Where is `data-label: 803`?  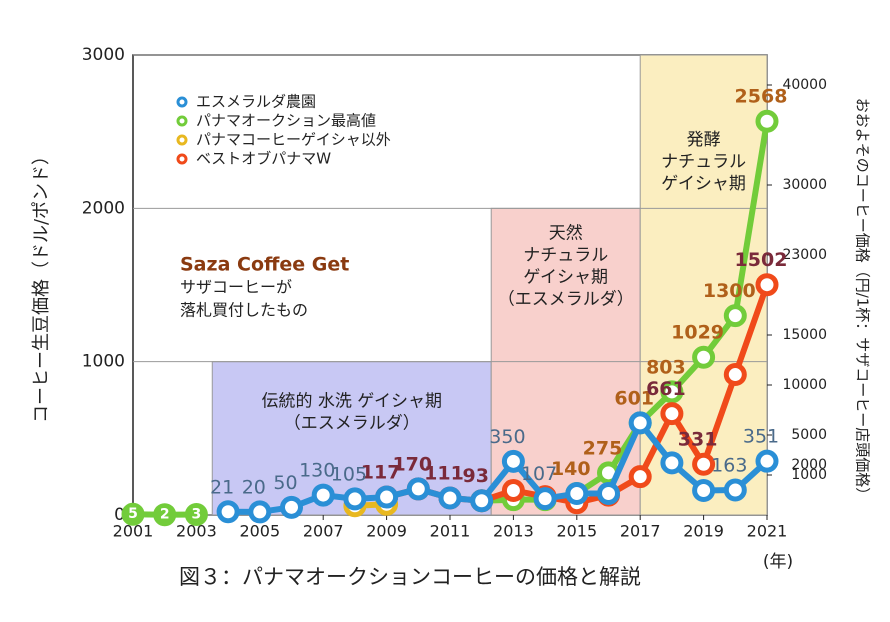
data-label: 803 is located at coordinates (666, 367).